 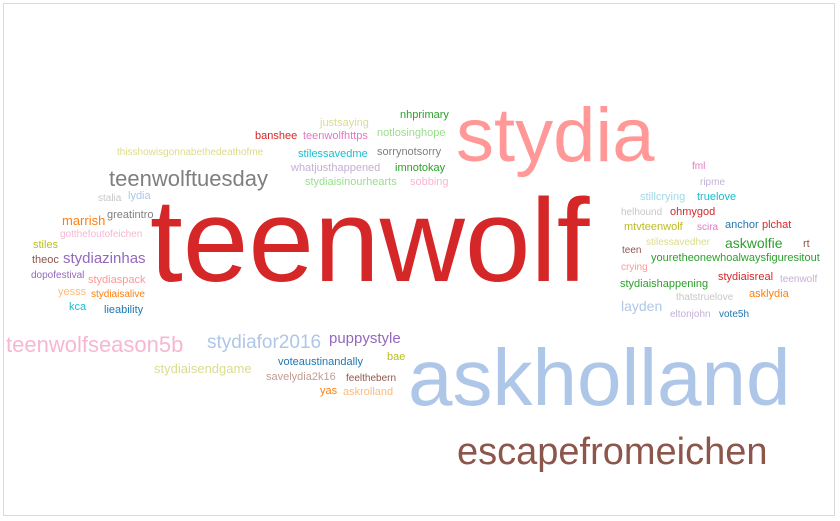 I want to click on word-sobbing: sobbing, so click(x=429, y=182).